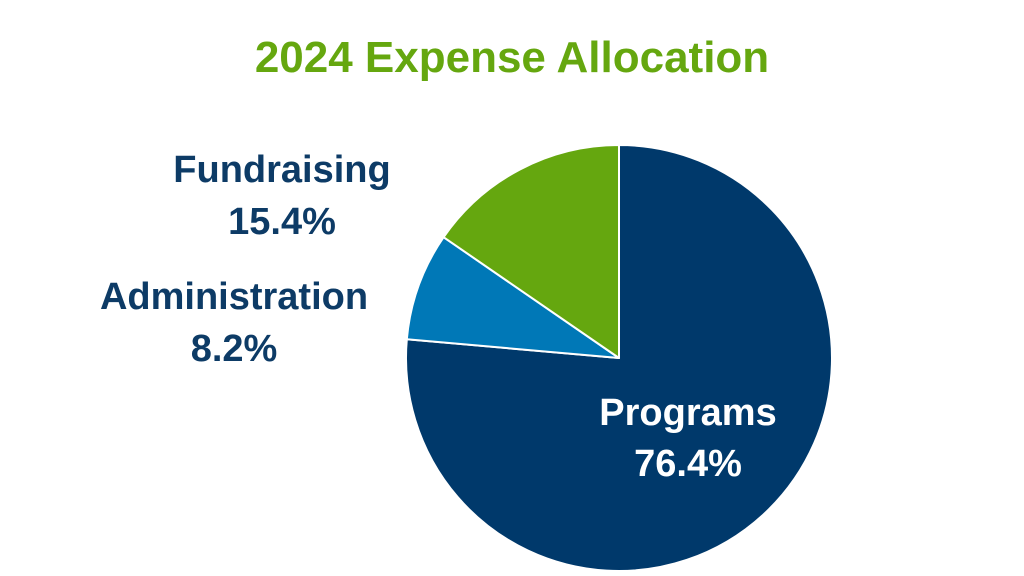 The image size is (1024, 576). What do you see at coordinates (512, 57) in the screenshot?
I see `chart-title: 2024 Expense Allocation` at bounding box center [512, 57].